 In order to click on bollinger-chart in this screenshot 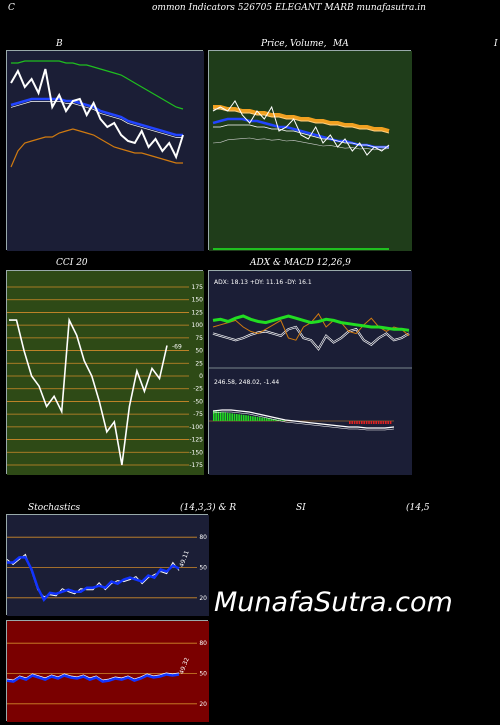, I will do `click(105, 151)`.